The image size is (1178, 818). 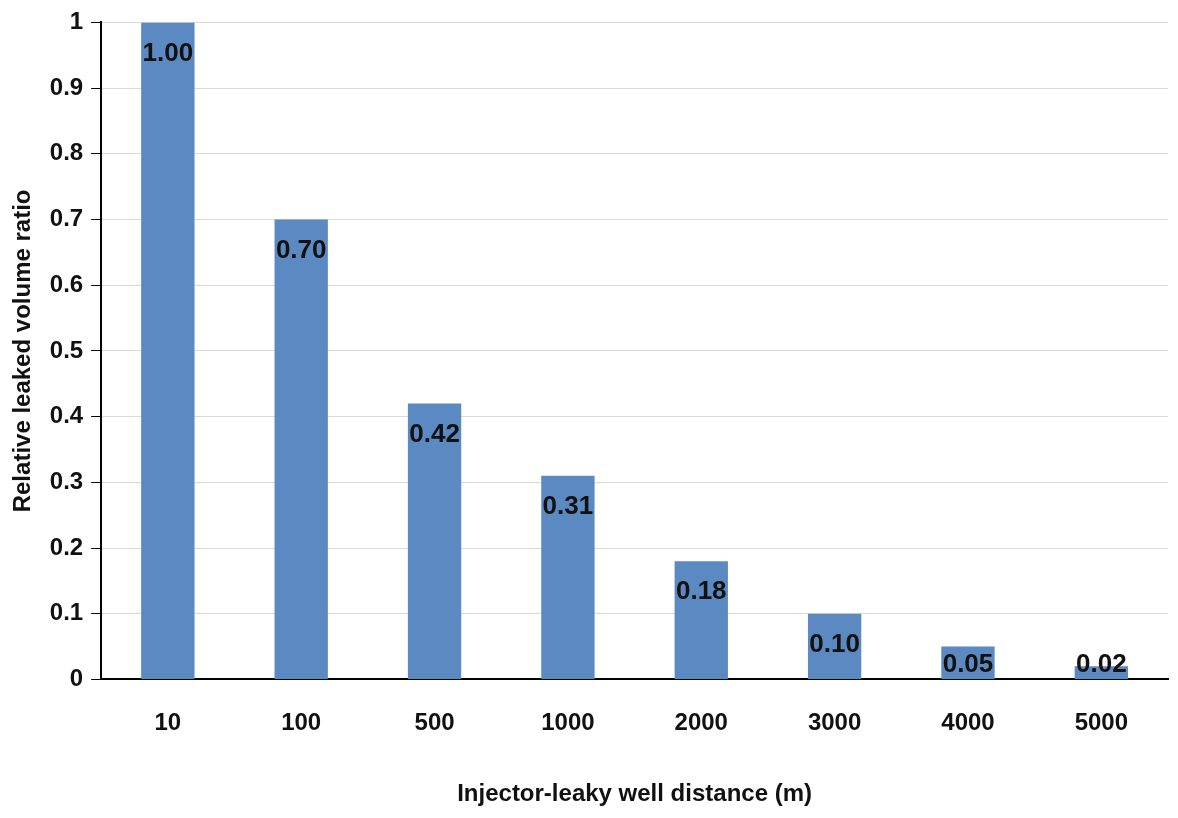 I want to click on x-tick-label: 500, so click(x=434, y=722).